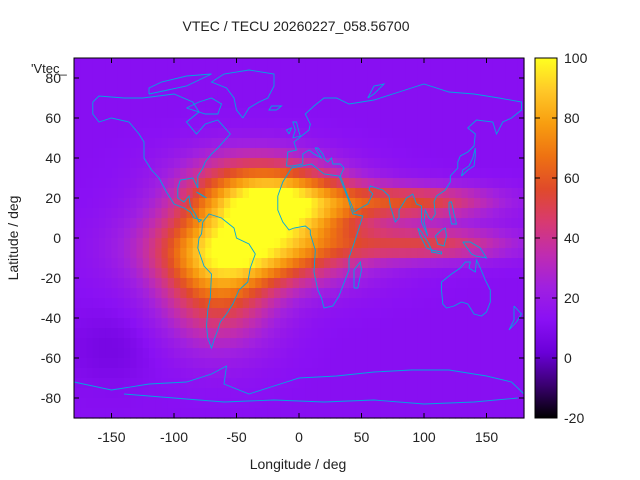 This screenshot has height=480, width=640. What do you see at coordinates (296, 130) in the screenshot?
I see `coastline` at bounding box center [296, 130].